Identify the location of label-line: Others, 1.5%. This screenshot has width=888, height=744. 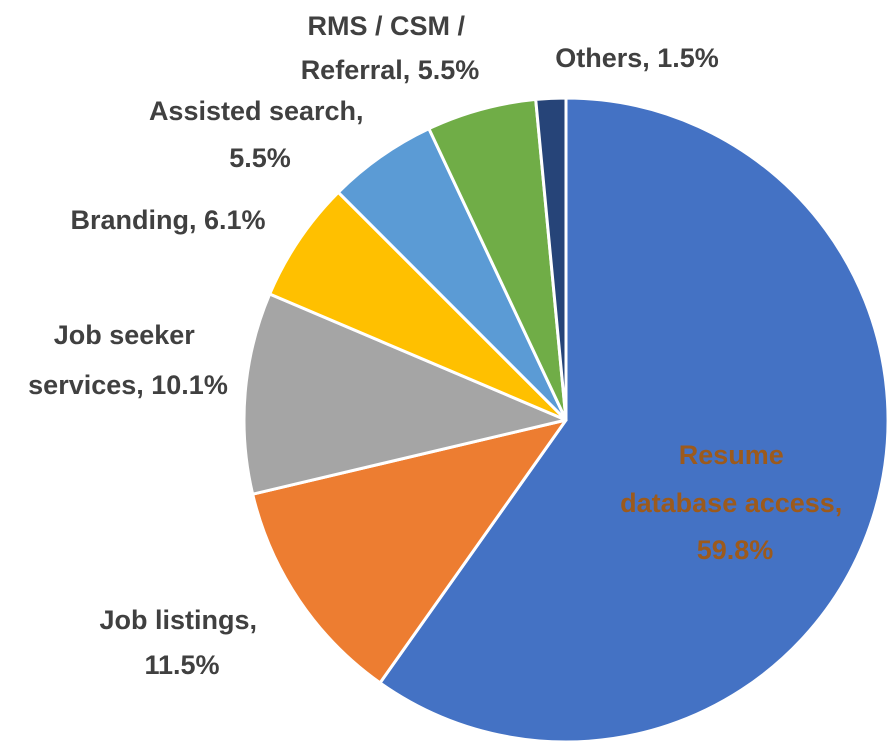
(637, 58).